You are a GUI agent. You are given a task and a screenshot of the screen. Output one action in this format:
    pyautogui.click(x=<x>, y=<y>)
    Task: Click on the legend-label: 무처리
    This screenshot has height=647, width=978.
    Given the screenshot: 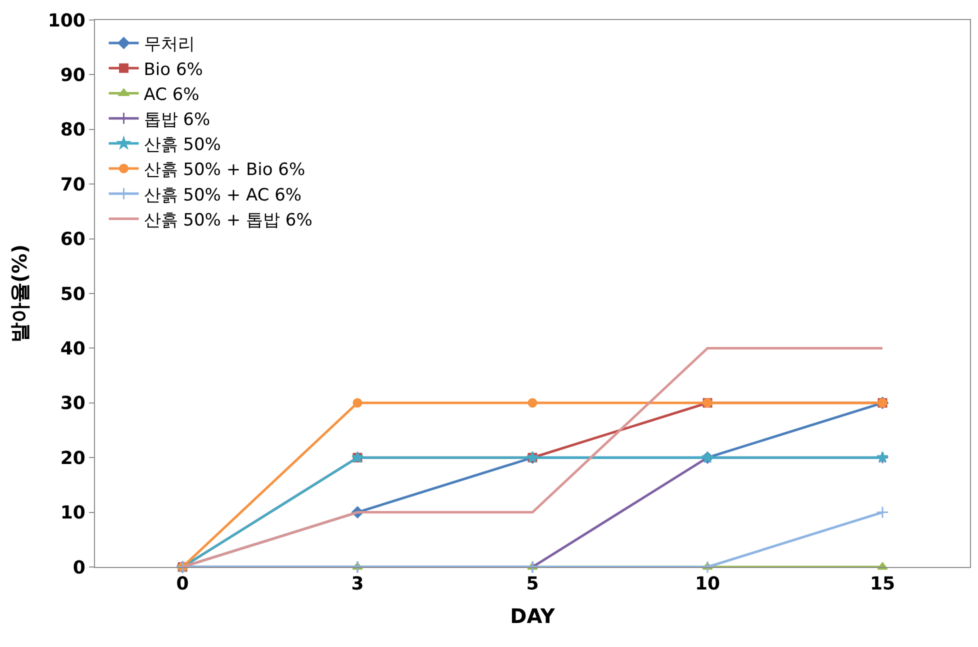 What is the action you would take?
    pyautogui.click(x=169, y=44)
    